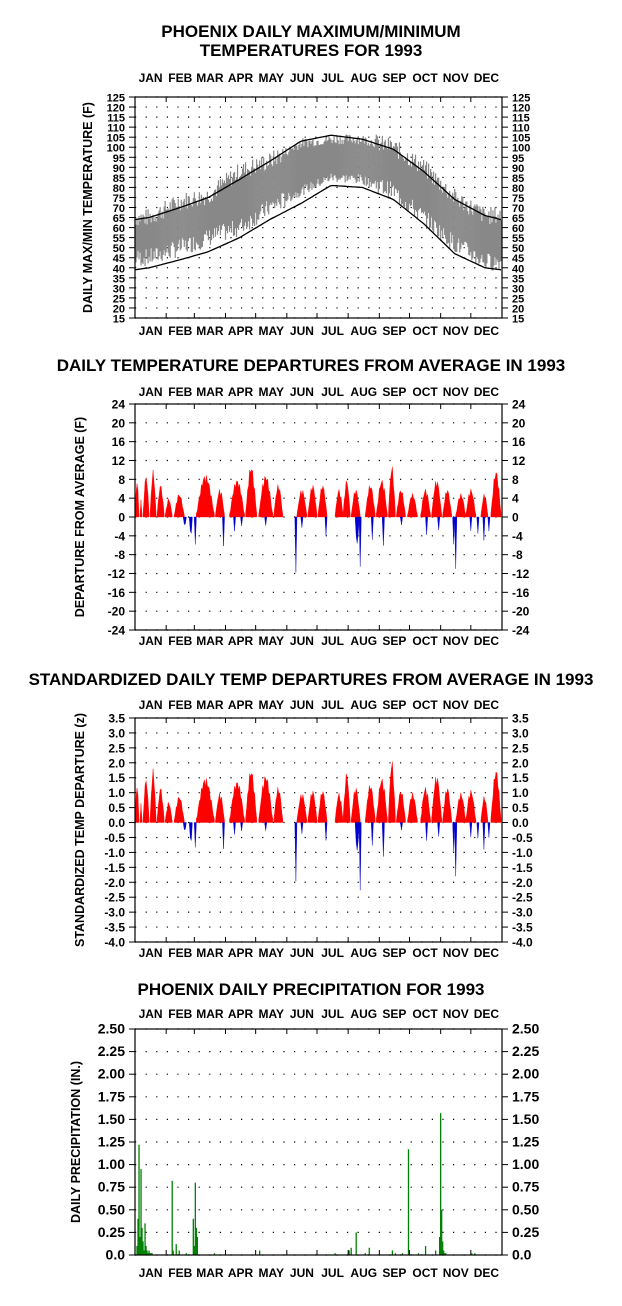 The height and width of the screenshot is (1306, 622). Describe the element at coordinates (119, 461) in the screenshot. I see `chart1-ytick-left: 12` at that location.